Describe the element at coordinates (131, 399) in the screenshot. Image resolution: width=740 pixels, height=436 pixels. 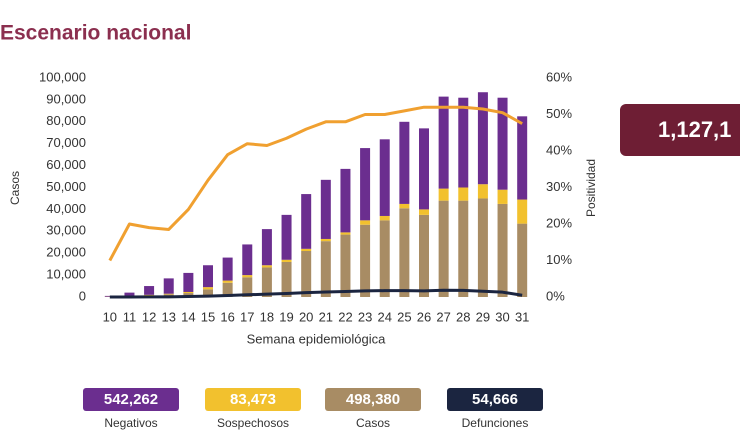
I see `legend-total: 542,262` at that location.